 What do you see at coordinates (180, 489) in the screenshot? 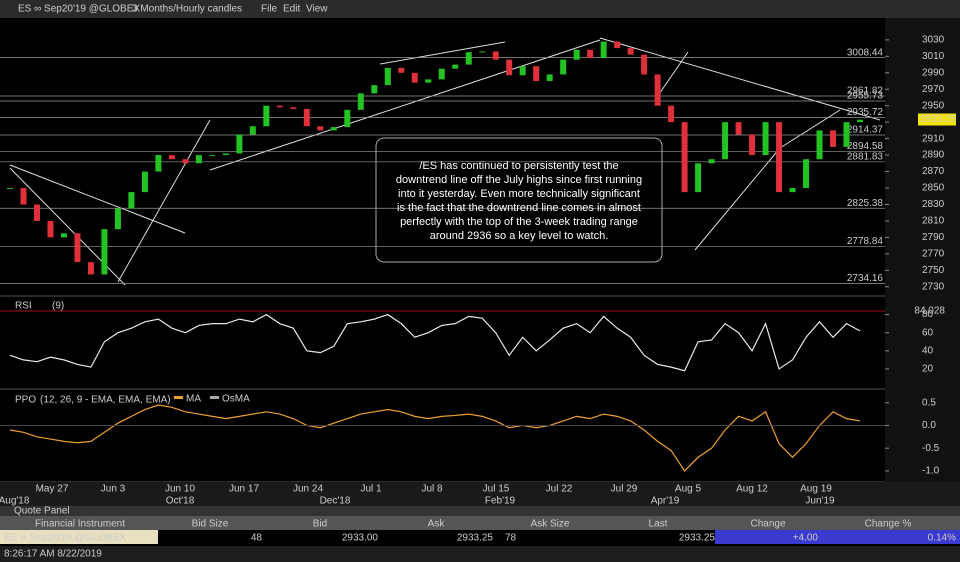
I see `x-tick-label: Jun 10` at bounding box center [180, 489].